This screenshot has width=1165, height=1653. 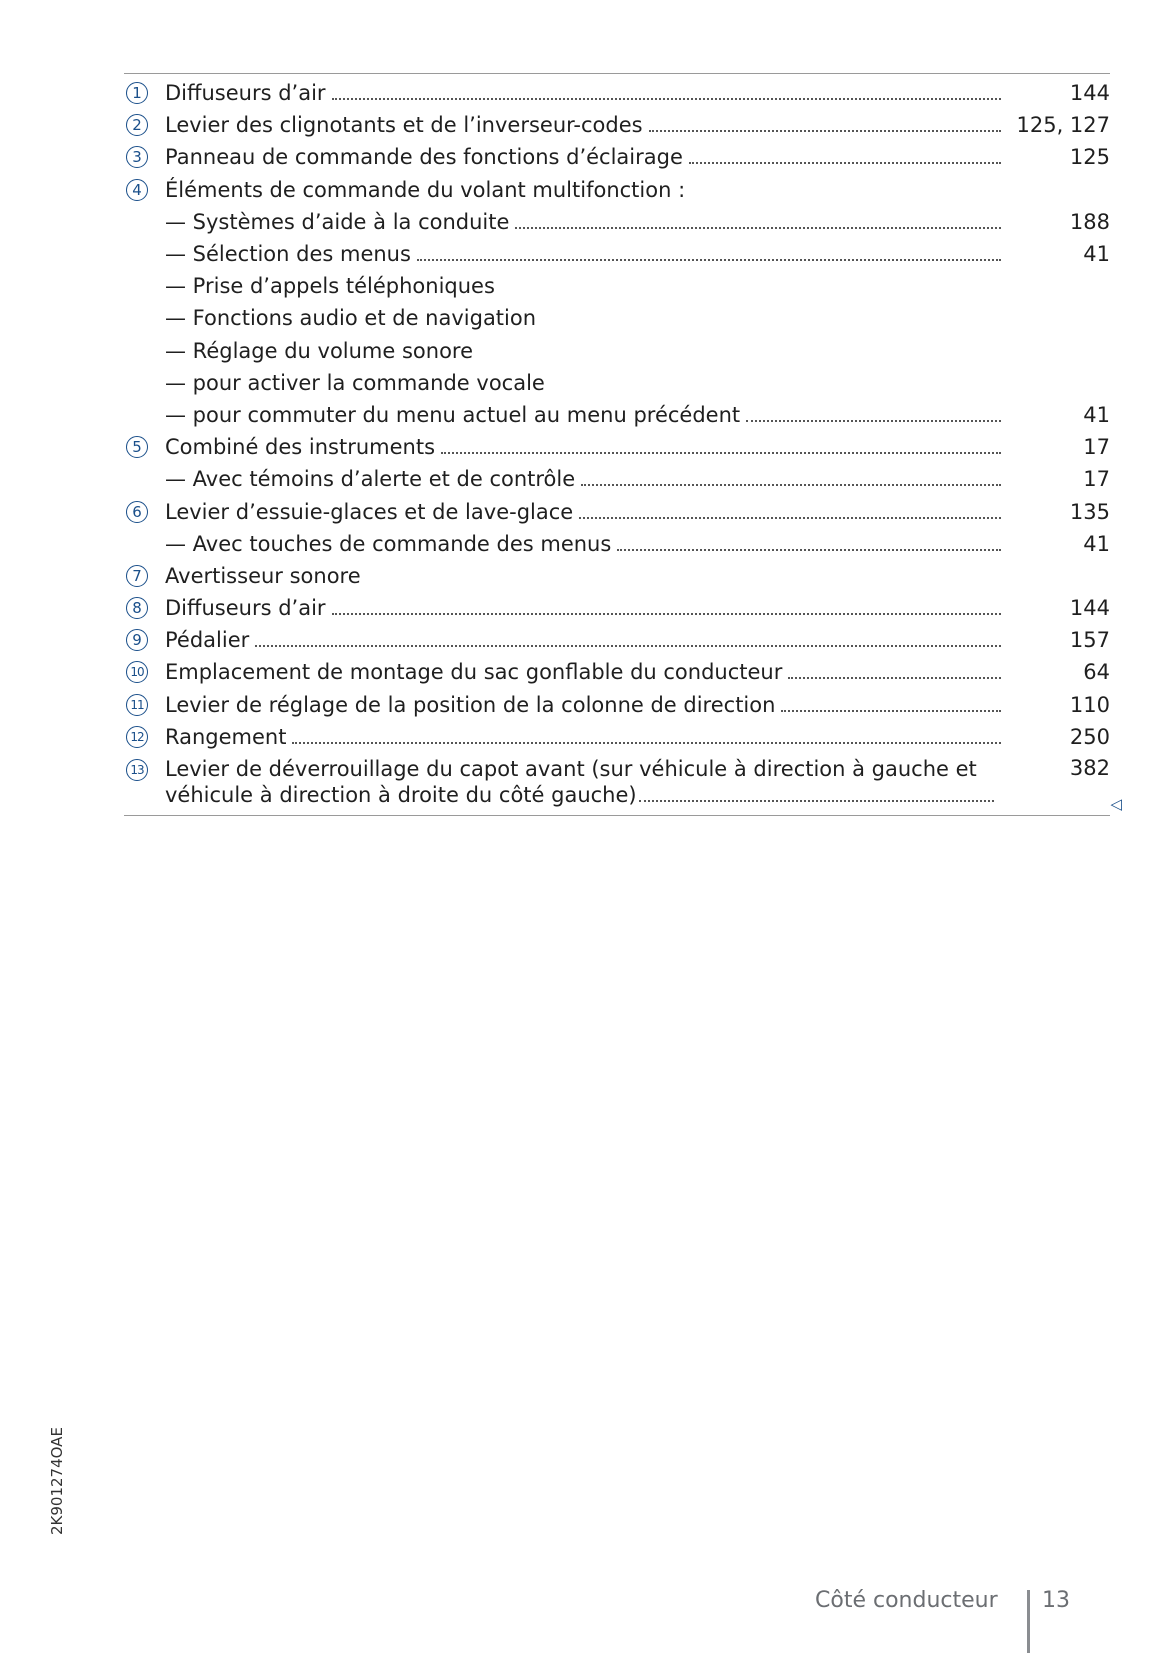 I want to click on page-reference: 64, so click(x=1096, y=672).